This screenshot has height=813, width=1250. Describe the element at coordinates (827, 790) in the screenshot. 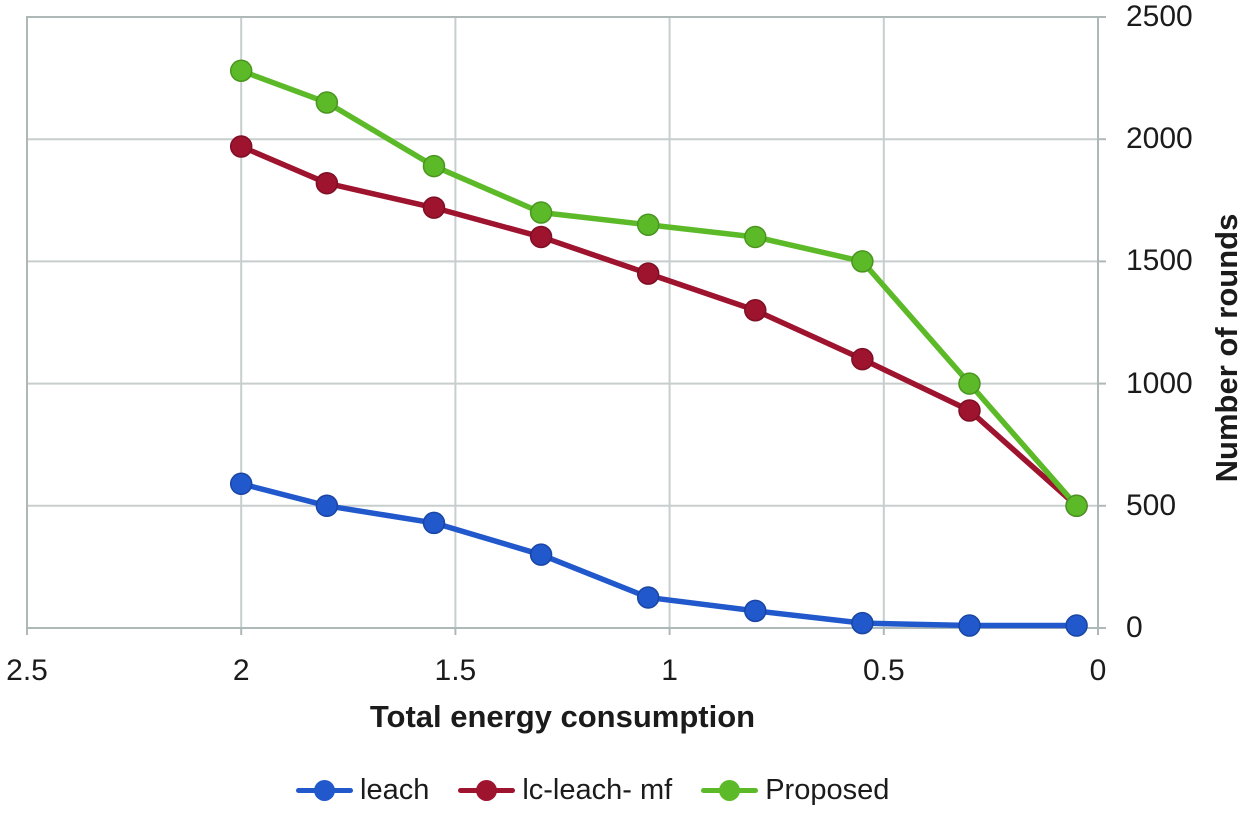

I see `legend-label: Proposed` at that location.